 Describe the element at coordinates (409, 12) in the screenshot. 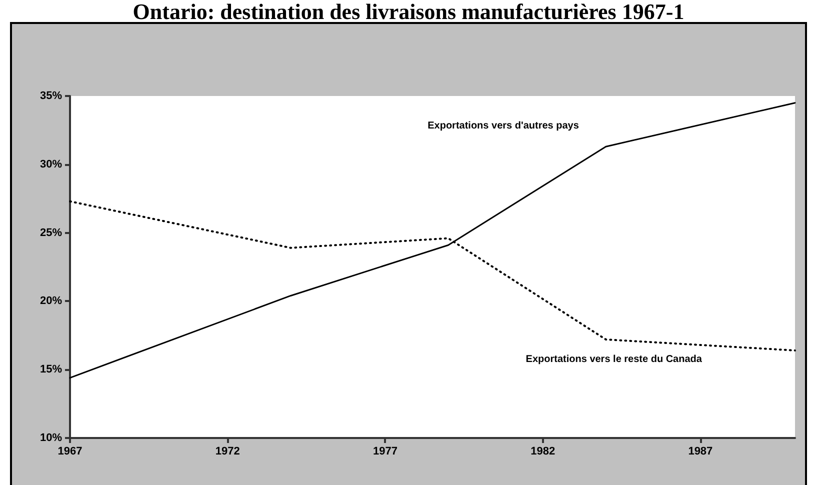

I see `chart-title: Ontario: destination des livraisons manufacturières 1967-1` at that location.